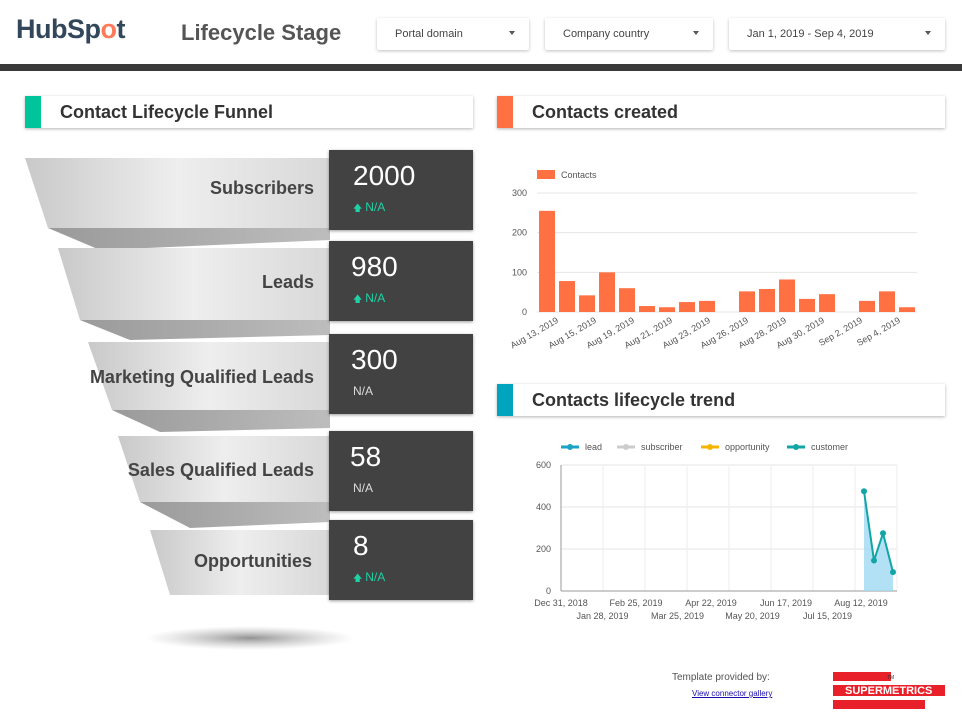 This screenshot has width=962, height=720. I want to click on metric-card-sql: 58 N/A, so click(401, 471).